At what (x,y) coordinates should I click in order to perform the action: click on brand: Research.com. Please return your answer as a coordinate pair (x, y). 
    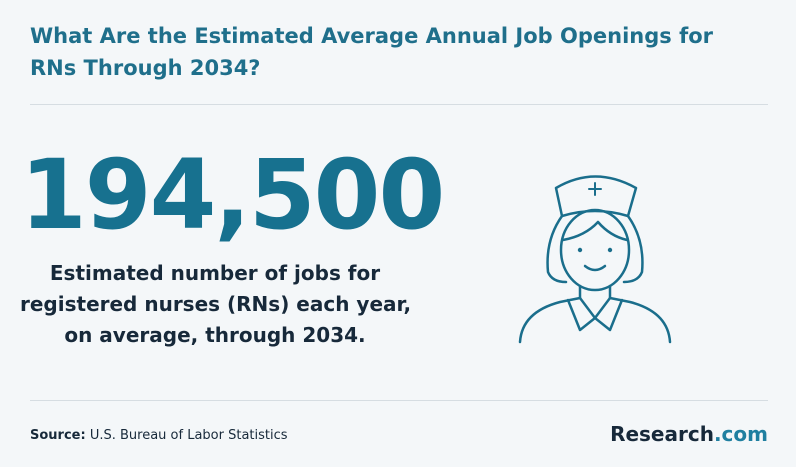
    Looking at the image, I should click on (689, 434).